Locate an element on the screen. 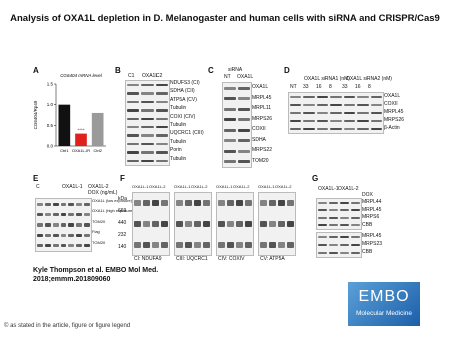  y-tick-label: 1.0 is located at coordinates (50, 104).